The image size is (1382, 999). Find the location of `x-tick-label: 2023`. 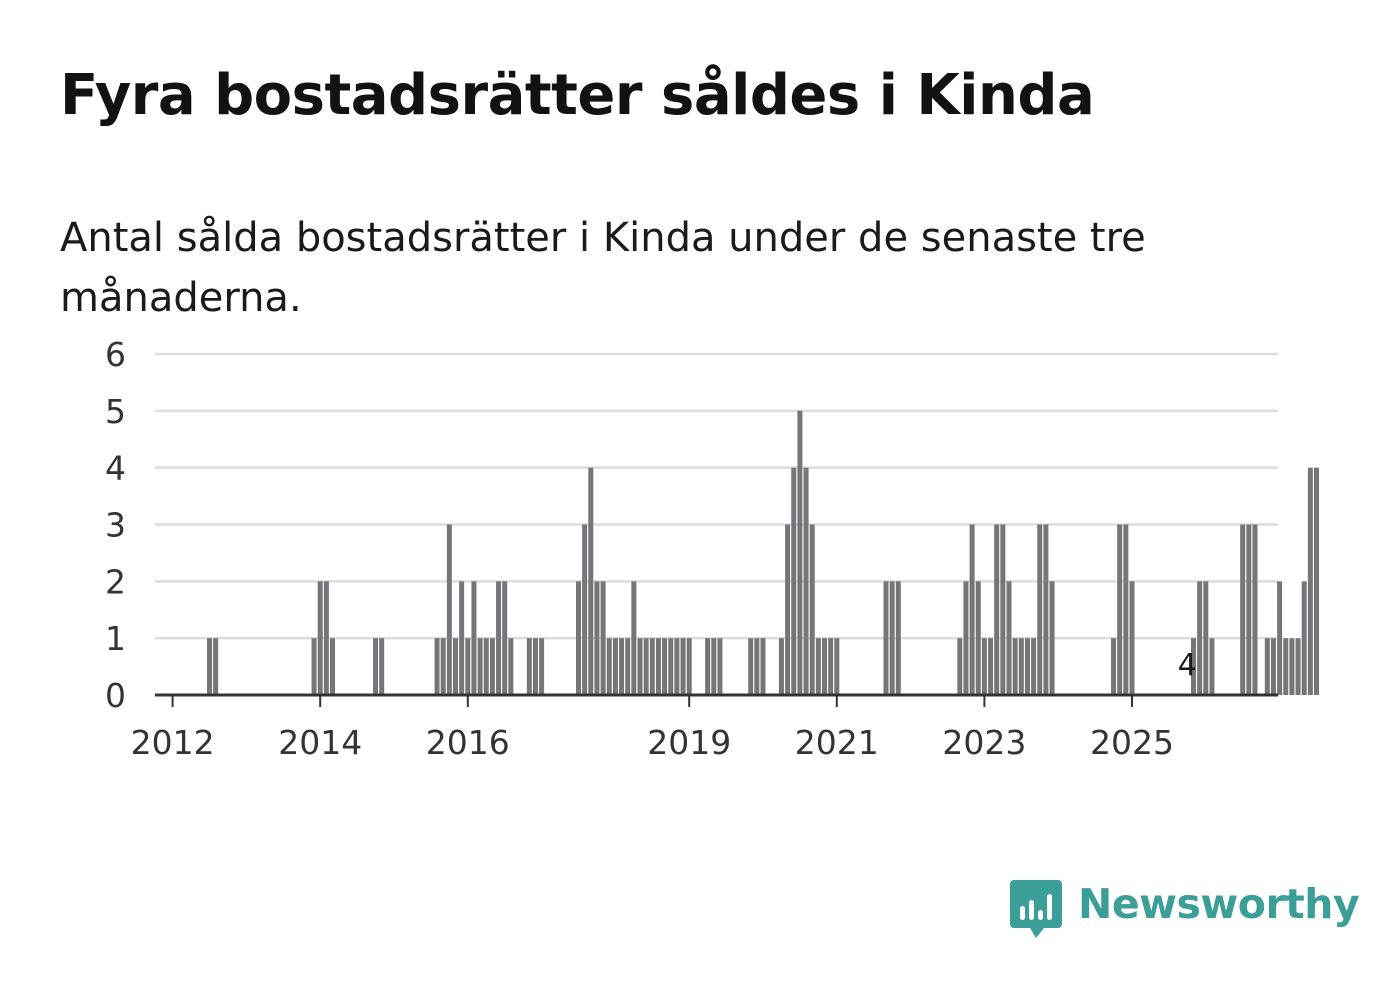

x-tick-label: 2023 is located at coordinates (984, 742).